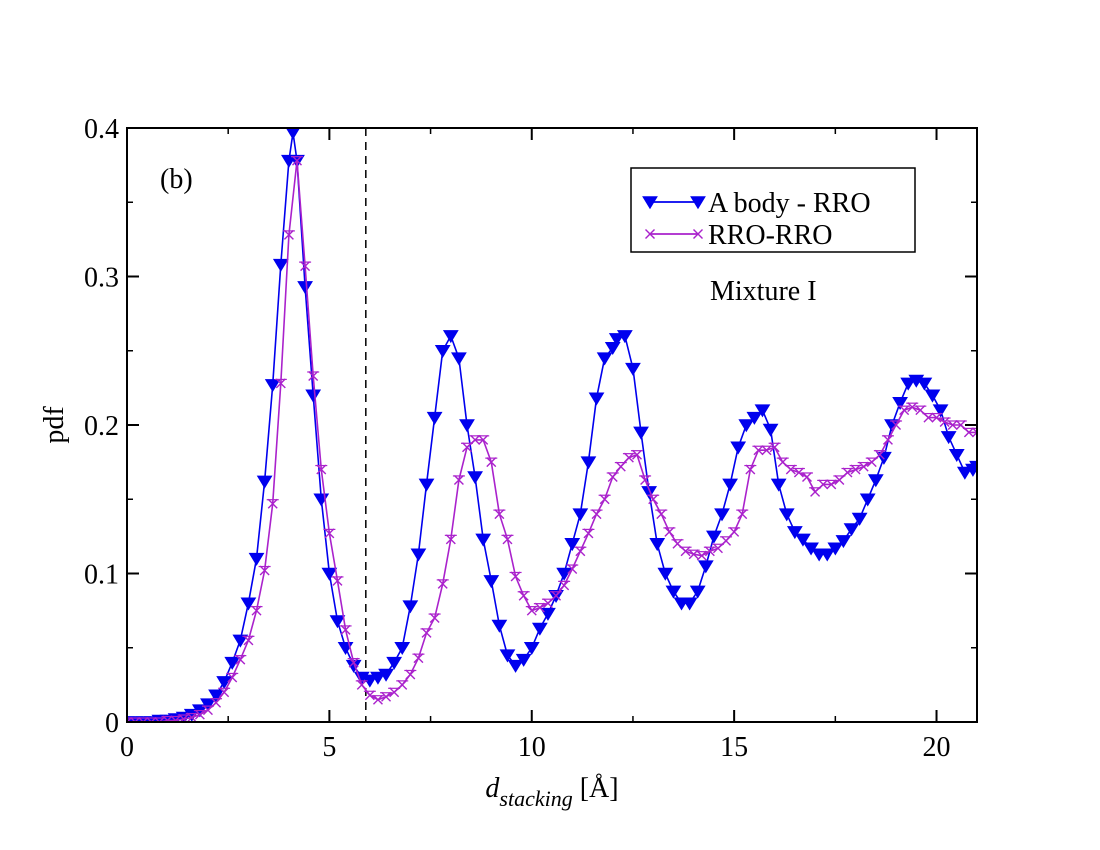 The image size is (1100, 850). Describe the element at coordinates (127, 747) in the screenshot. I see `x-tick-label: 0` at that location.